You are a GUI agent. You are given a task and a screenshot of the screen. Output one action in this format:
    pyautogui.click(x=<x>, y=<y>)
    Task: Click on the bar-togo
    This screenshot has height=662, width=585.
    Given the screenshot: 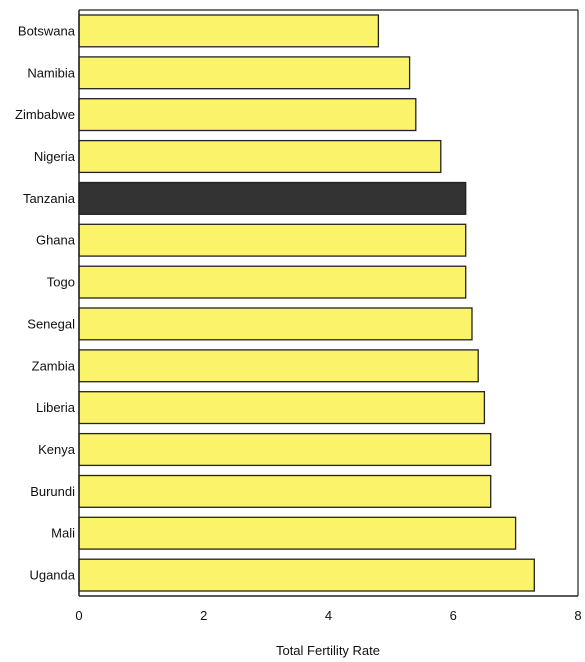 What is the action you would take?
    pyautogui.click(x=272, y=282)
    